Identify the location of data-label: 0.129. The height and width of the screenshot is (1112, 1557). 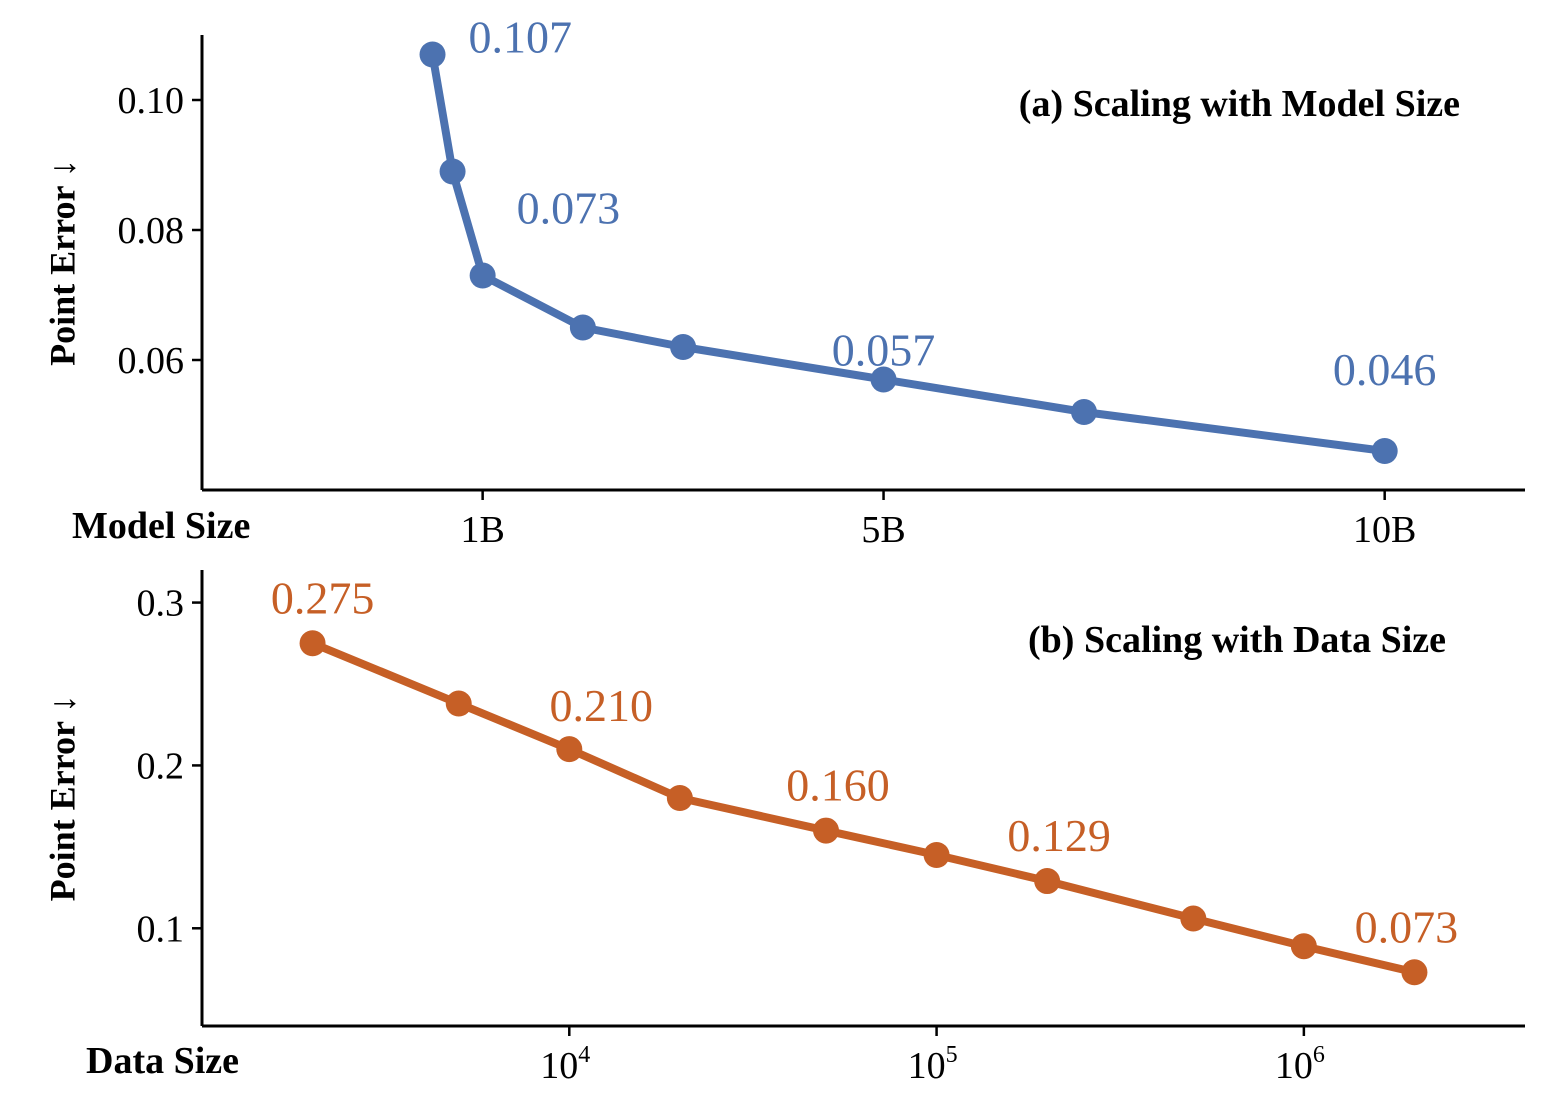
(1059, 835).